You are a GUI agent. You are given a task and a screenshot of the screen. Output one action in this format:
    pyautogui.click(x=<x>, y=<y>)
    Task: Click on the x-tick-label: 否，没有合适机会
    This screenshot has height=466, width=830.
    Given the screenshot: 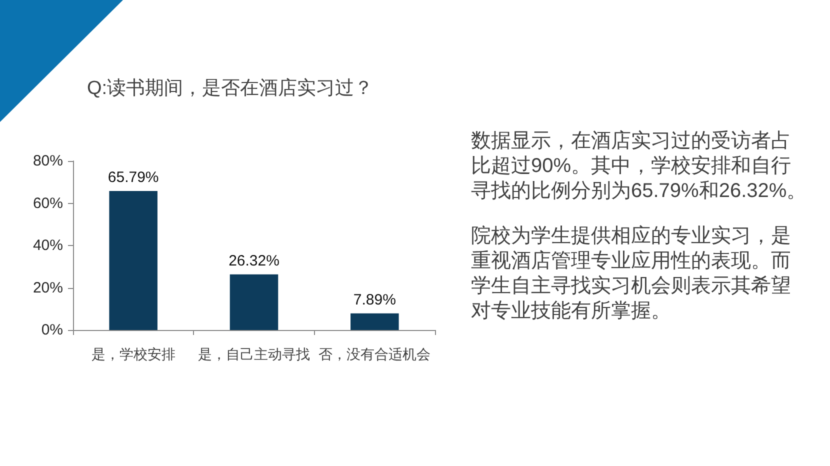 What is the action you would take?
    pyautogui.click(x=374, y=354)
    